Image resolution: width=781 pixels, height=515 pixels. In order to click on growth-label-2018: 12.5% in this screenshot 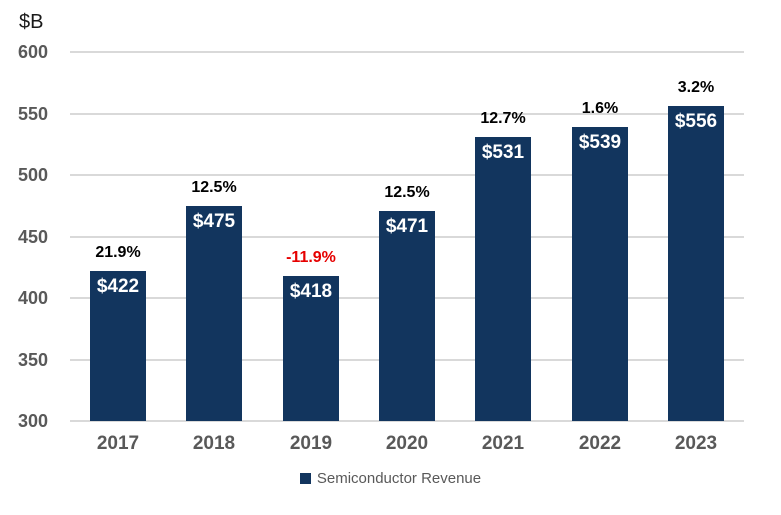, I will do `click(214, 187)`.